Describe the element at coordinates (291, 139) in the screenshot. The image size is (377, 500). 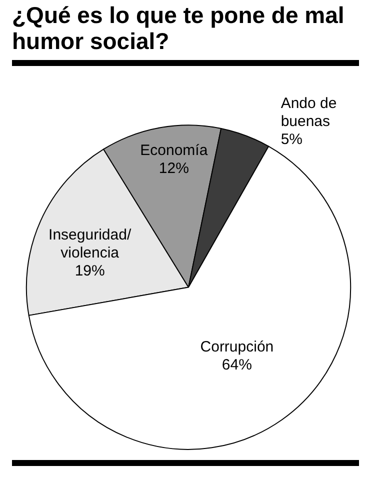
I see `data-label: 5%` at that location.